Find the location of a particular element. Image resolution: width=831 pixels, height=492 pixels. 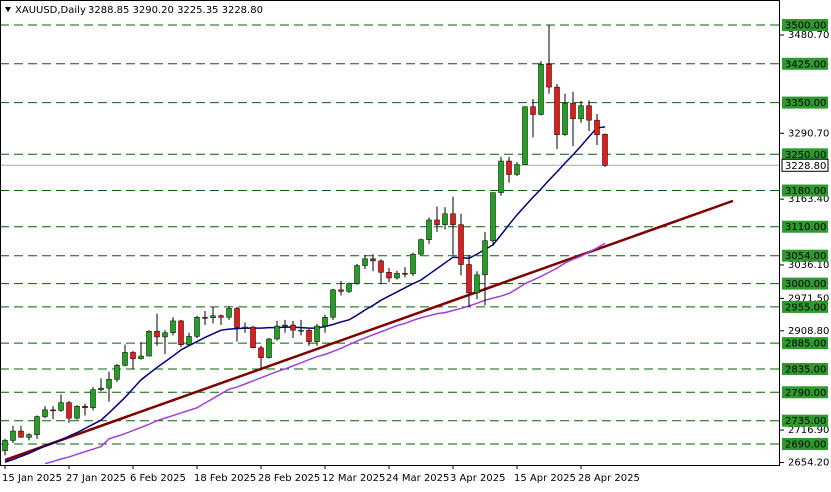

y-tick-label: 3480.70 is located at coordinates (808, 35).